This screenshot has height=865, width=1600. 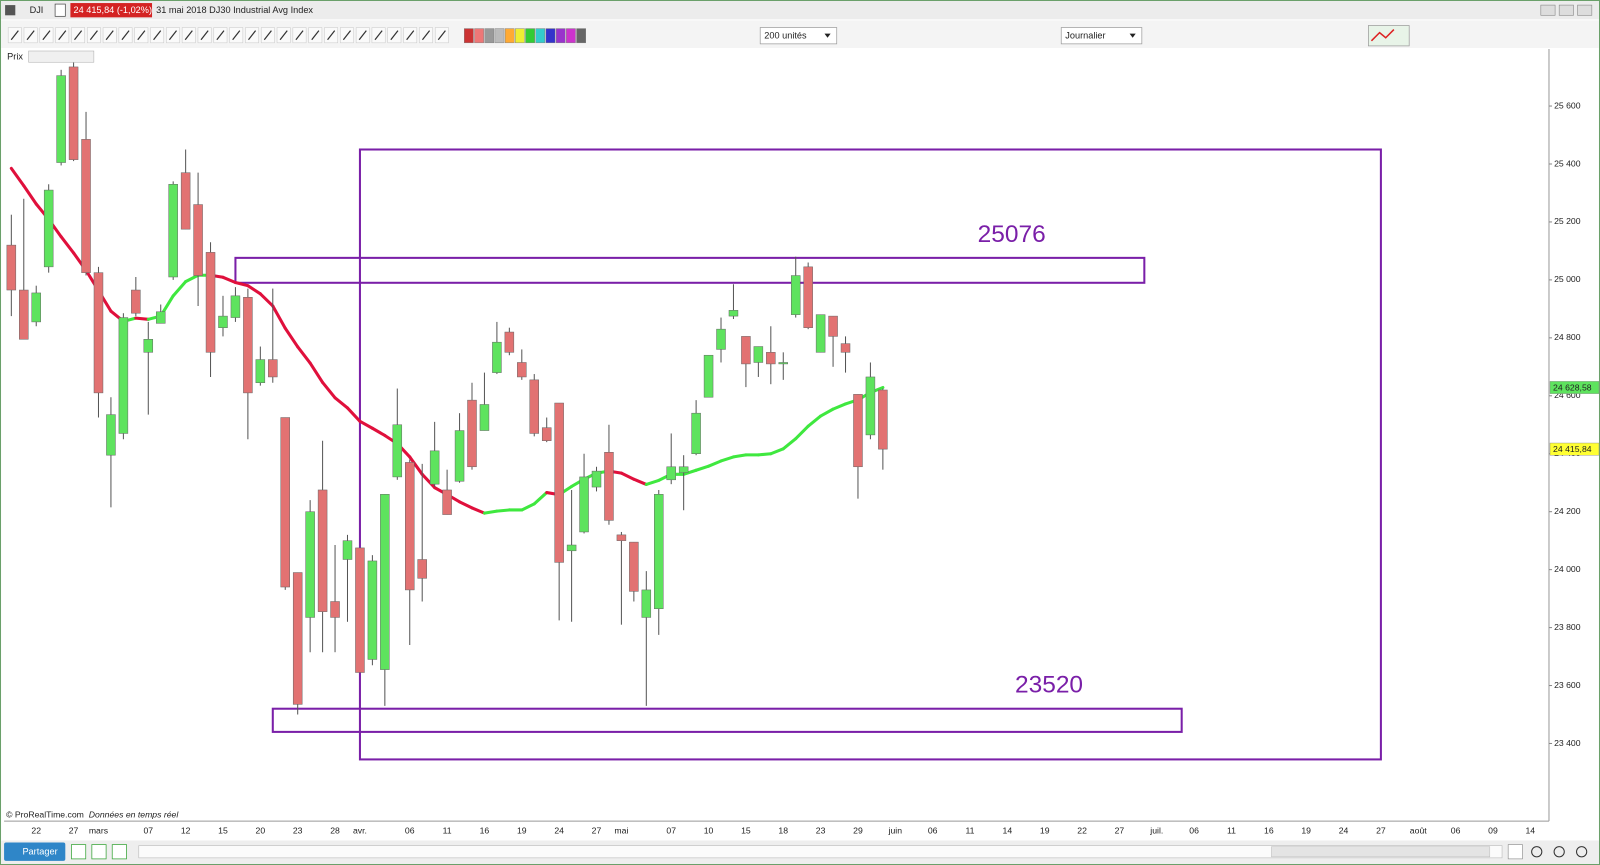 I want to click on y-tick-label: 24 800, so click(x=1567, y=337).